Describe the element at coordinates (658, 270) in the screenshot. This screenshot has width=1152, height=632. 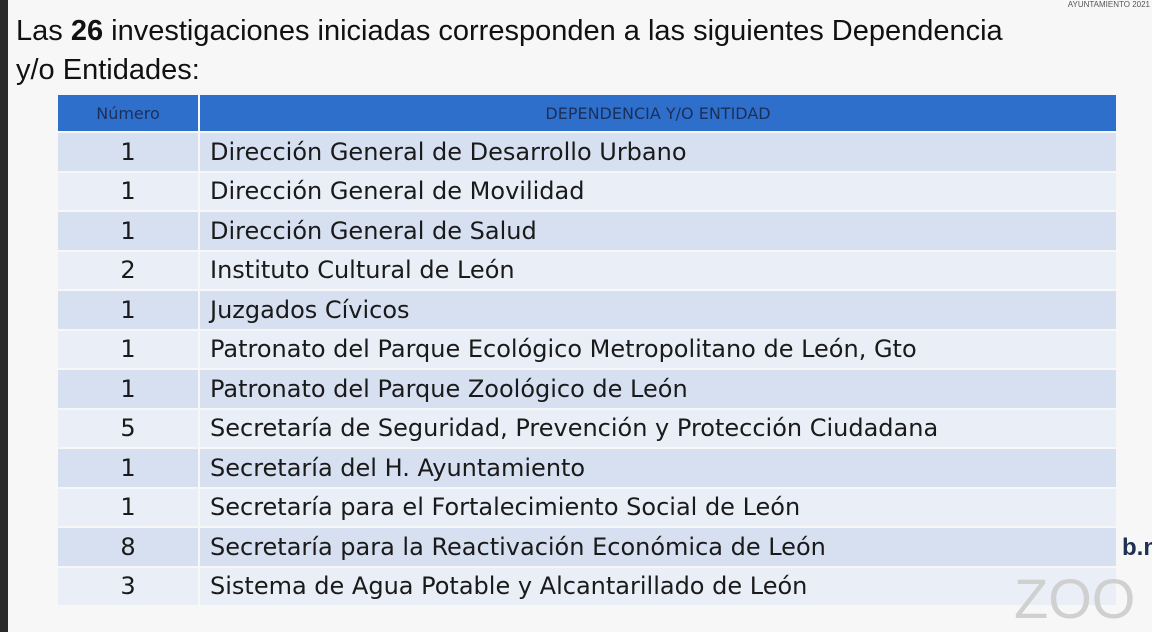
I see `entity-cell: Instituto Cultural de León` at that location.